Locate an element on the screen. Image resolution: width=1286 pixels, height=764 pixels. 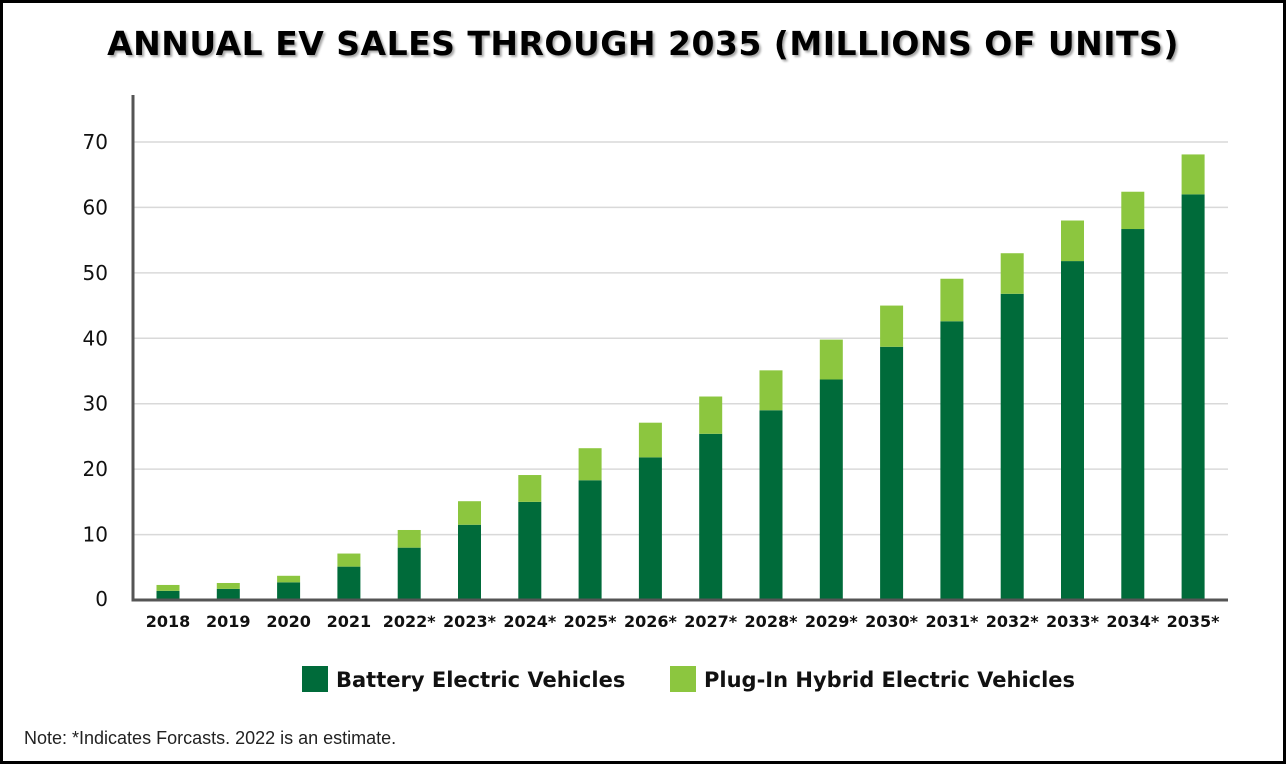
bar-phev-2028 is located at coordinates (771, 390).